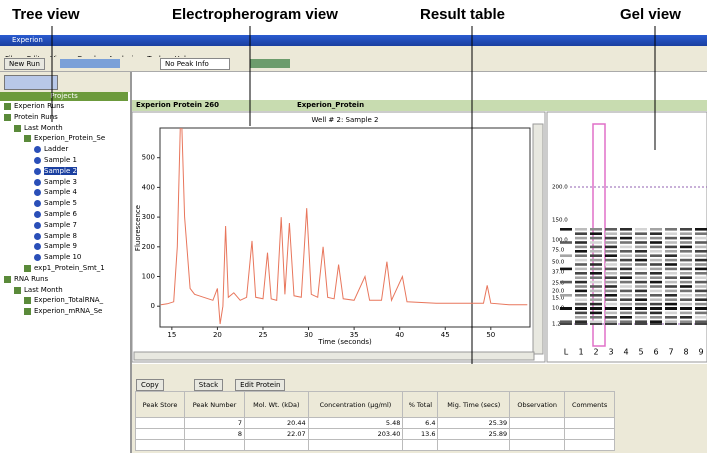  I want to click on gel-marker-label: 150.0, so click(560, 221).